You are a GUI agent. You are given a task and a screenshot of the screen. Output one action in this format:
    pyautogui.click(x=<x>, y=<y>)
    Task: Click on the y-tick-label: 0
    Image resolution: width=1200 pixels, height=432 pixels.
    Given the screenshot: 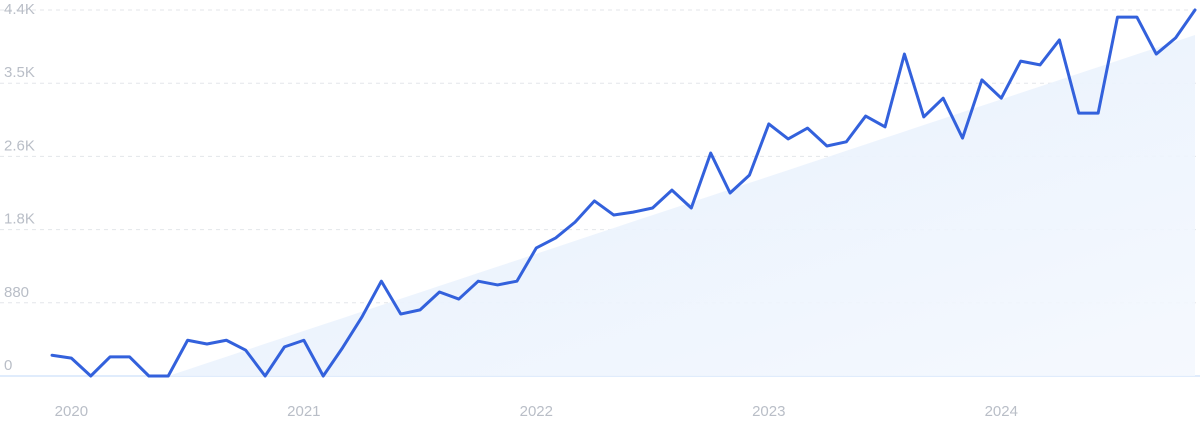 What is the action you would take?
    pyautogui.click(x=8, y=365)
    